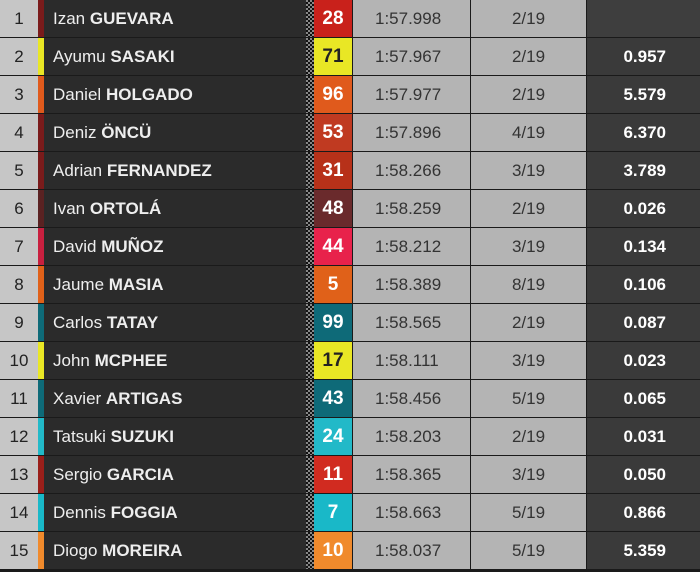 The height and width of the screenshot is (572, 700). Describe the element at coordinates (333, 512) in the screenshot. I see `rider-number: 7` at that location.